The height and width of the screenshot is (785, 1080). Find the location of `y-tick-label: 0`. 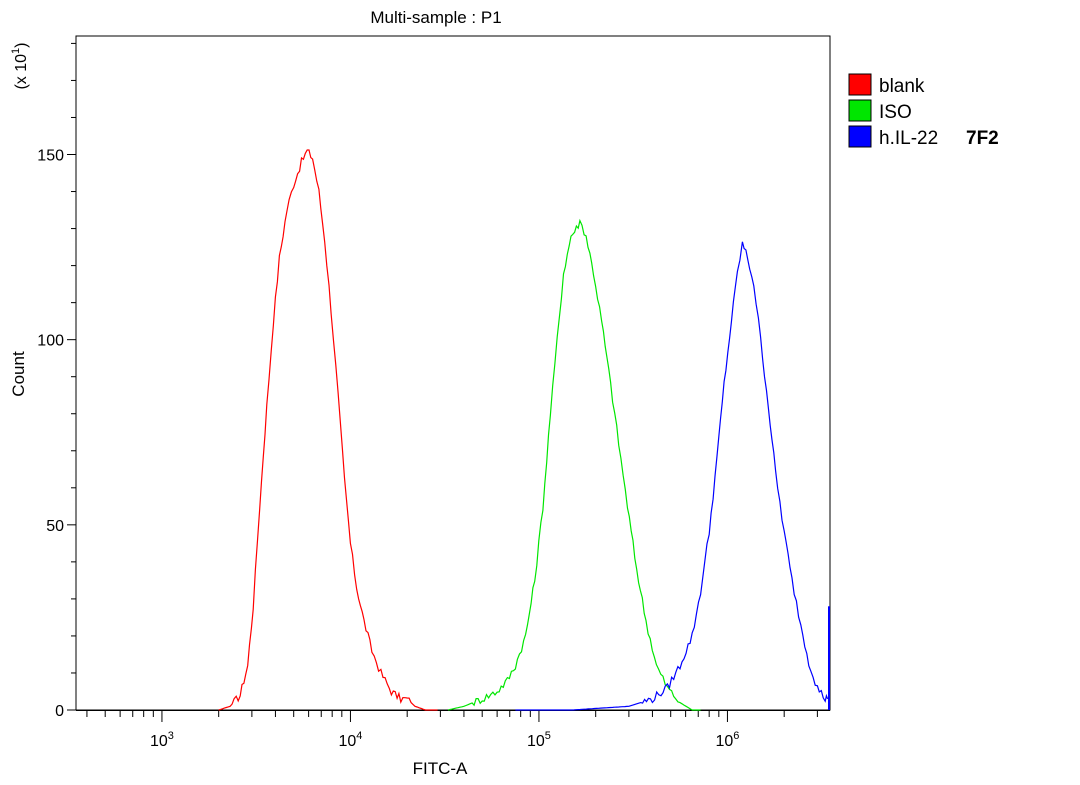

y-tick-label: 0 is located at coordinates (59, 711).